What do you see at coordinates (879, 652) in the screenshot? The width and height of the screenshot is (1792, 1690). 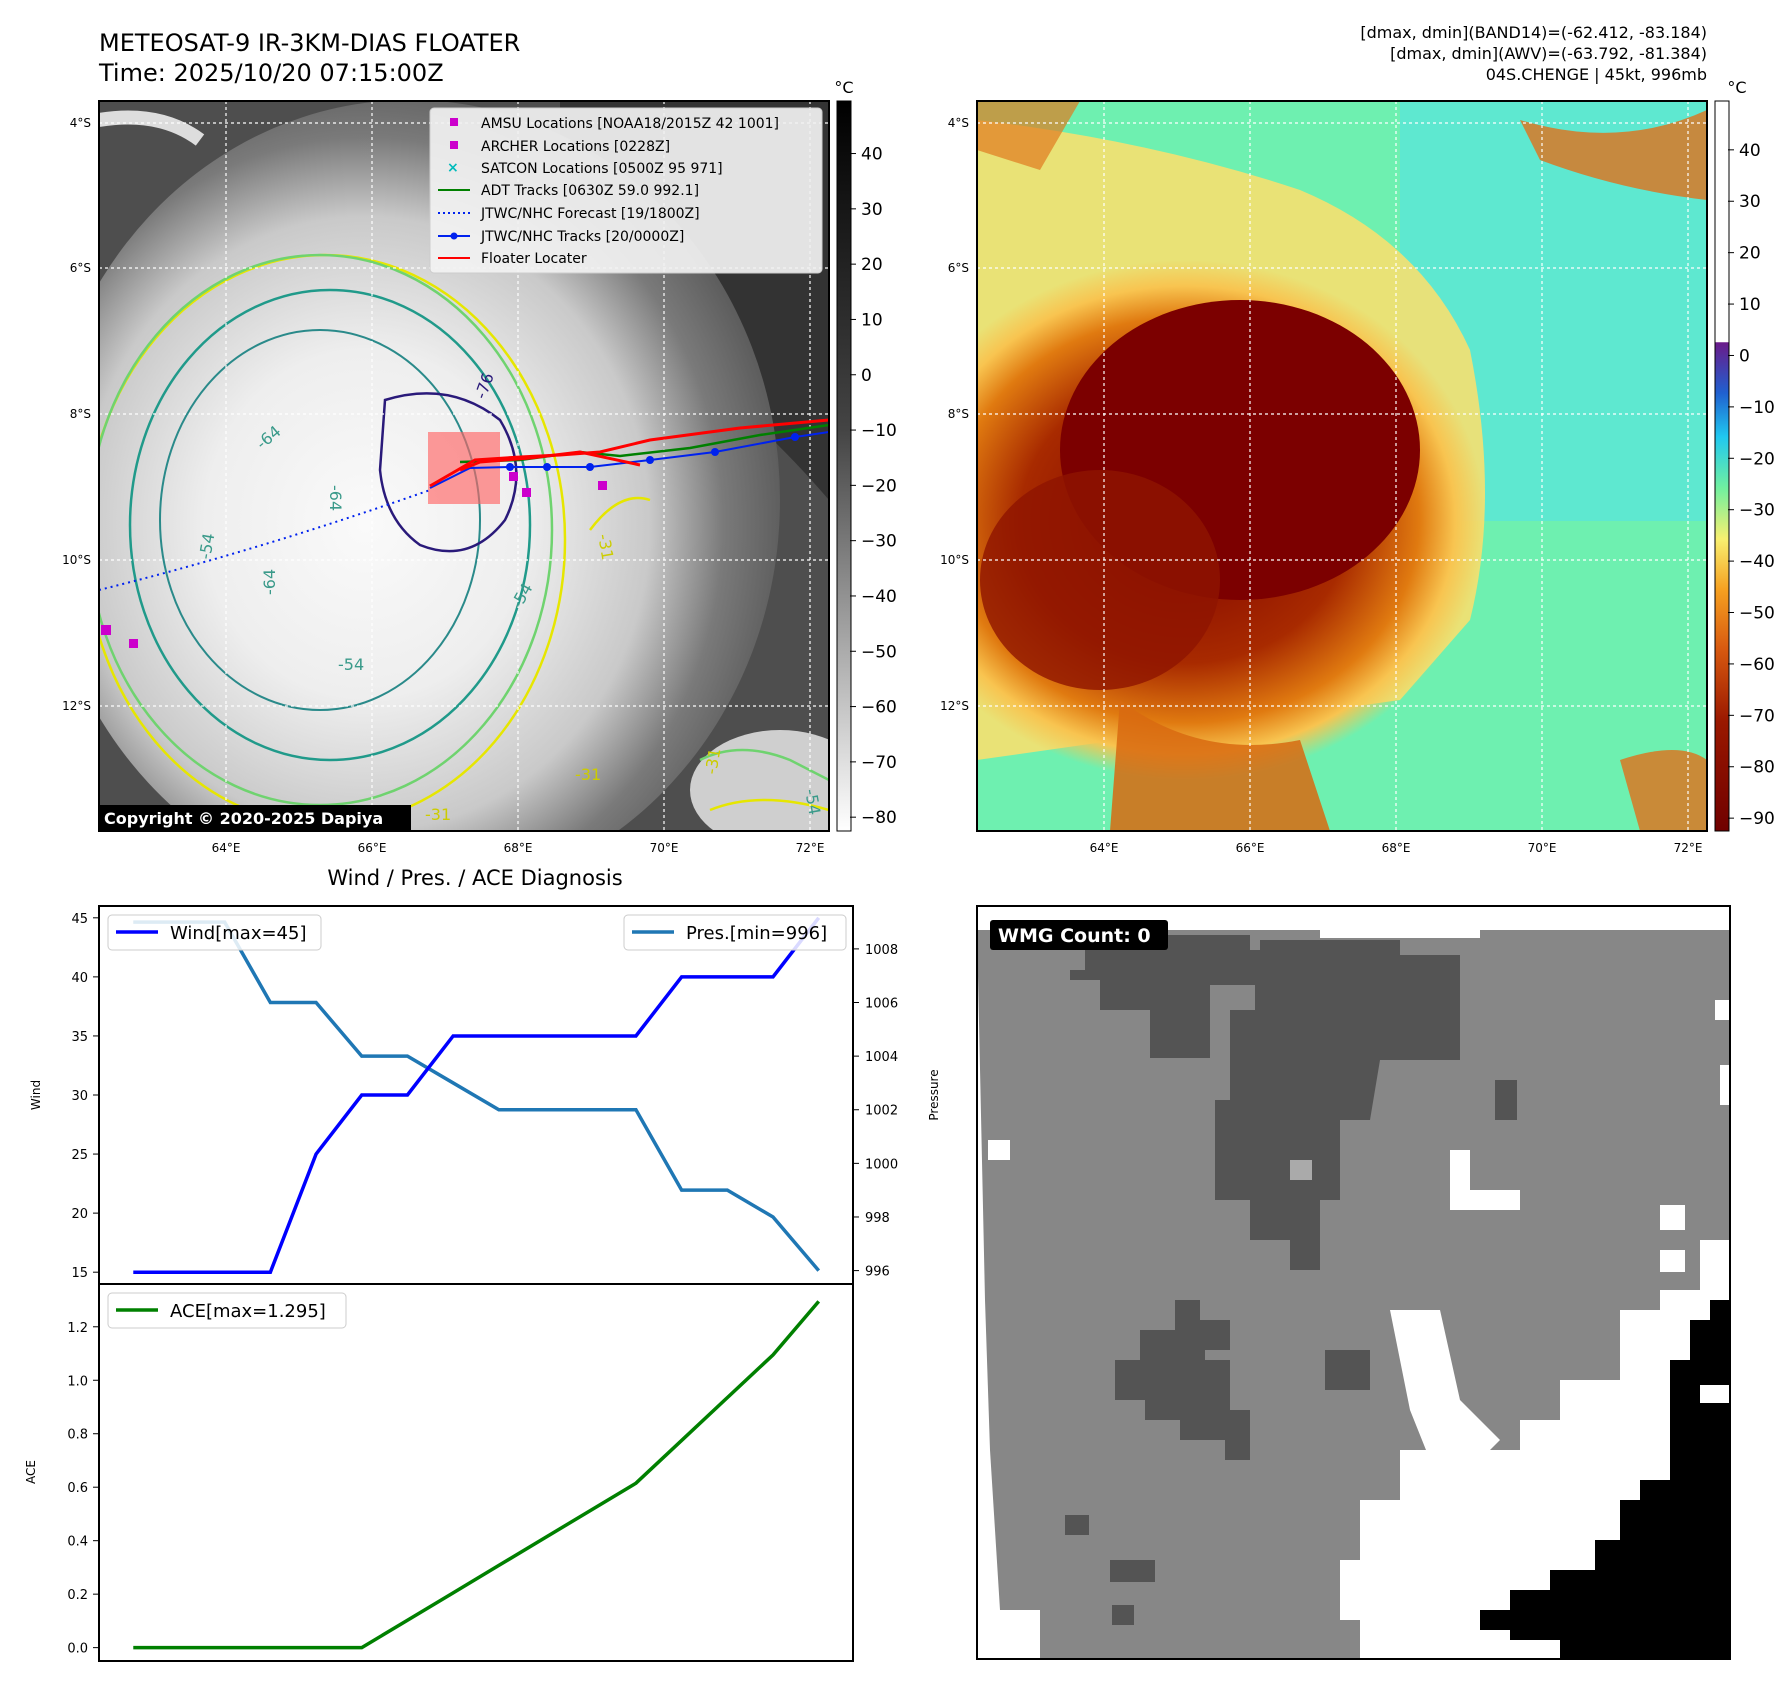 I see `ir-colorbar-tick-label: −50` at bounding box center [879, 652].